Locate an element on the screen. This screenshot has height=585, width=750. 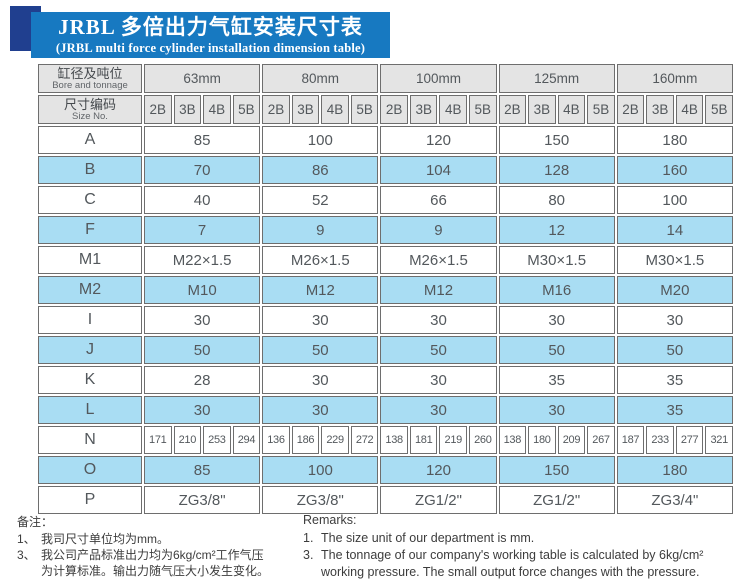
bore-size-header: 125mm is located at coordinates (556, 78).